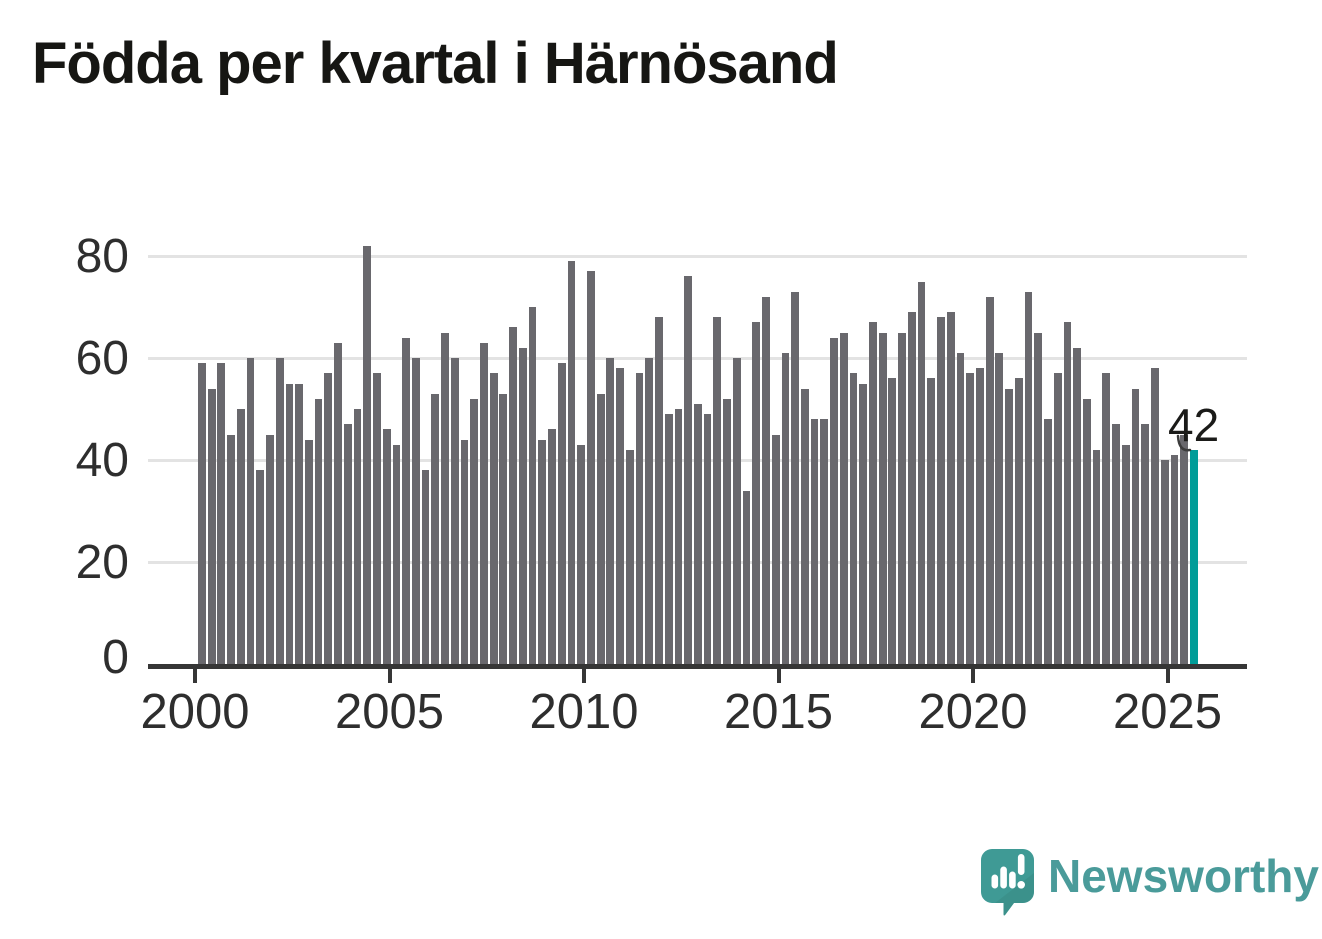 The image size is (1322, 939). I want to click on y-axis-label: 20, so click(102, 562).